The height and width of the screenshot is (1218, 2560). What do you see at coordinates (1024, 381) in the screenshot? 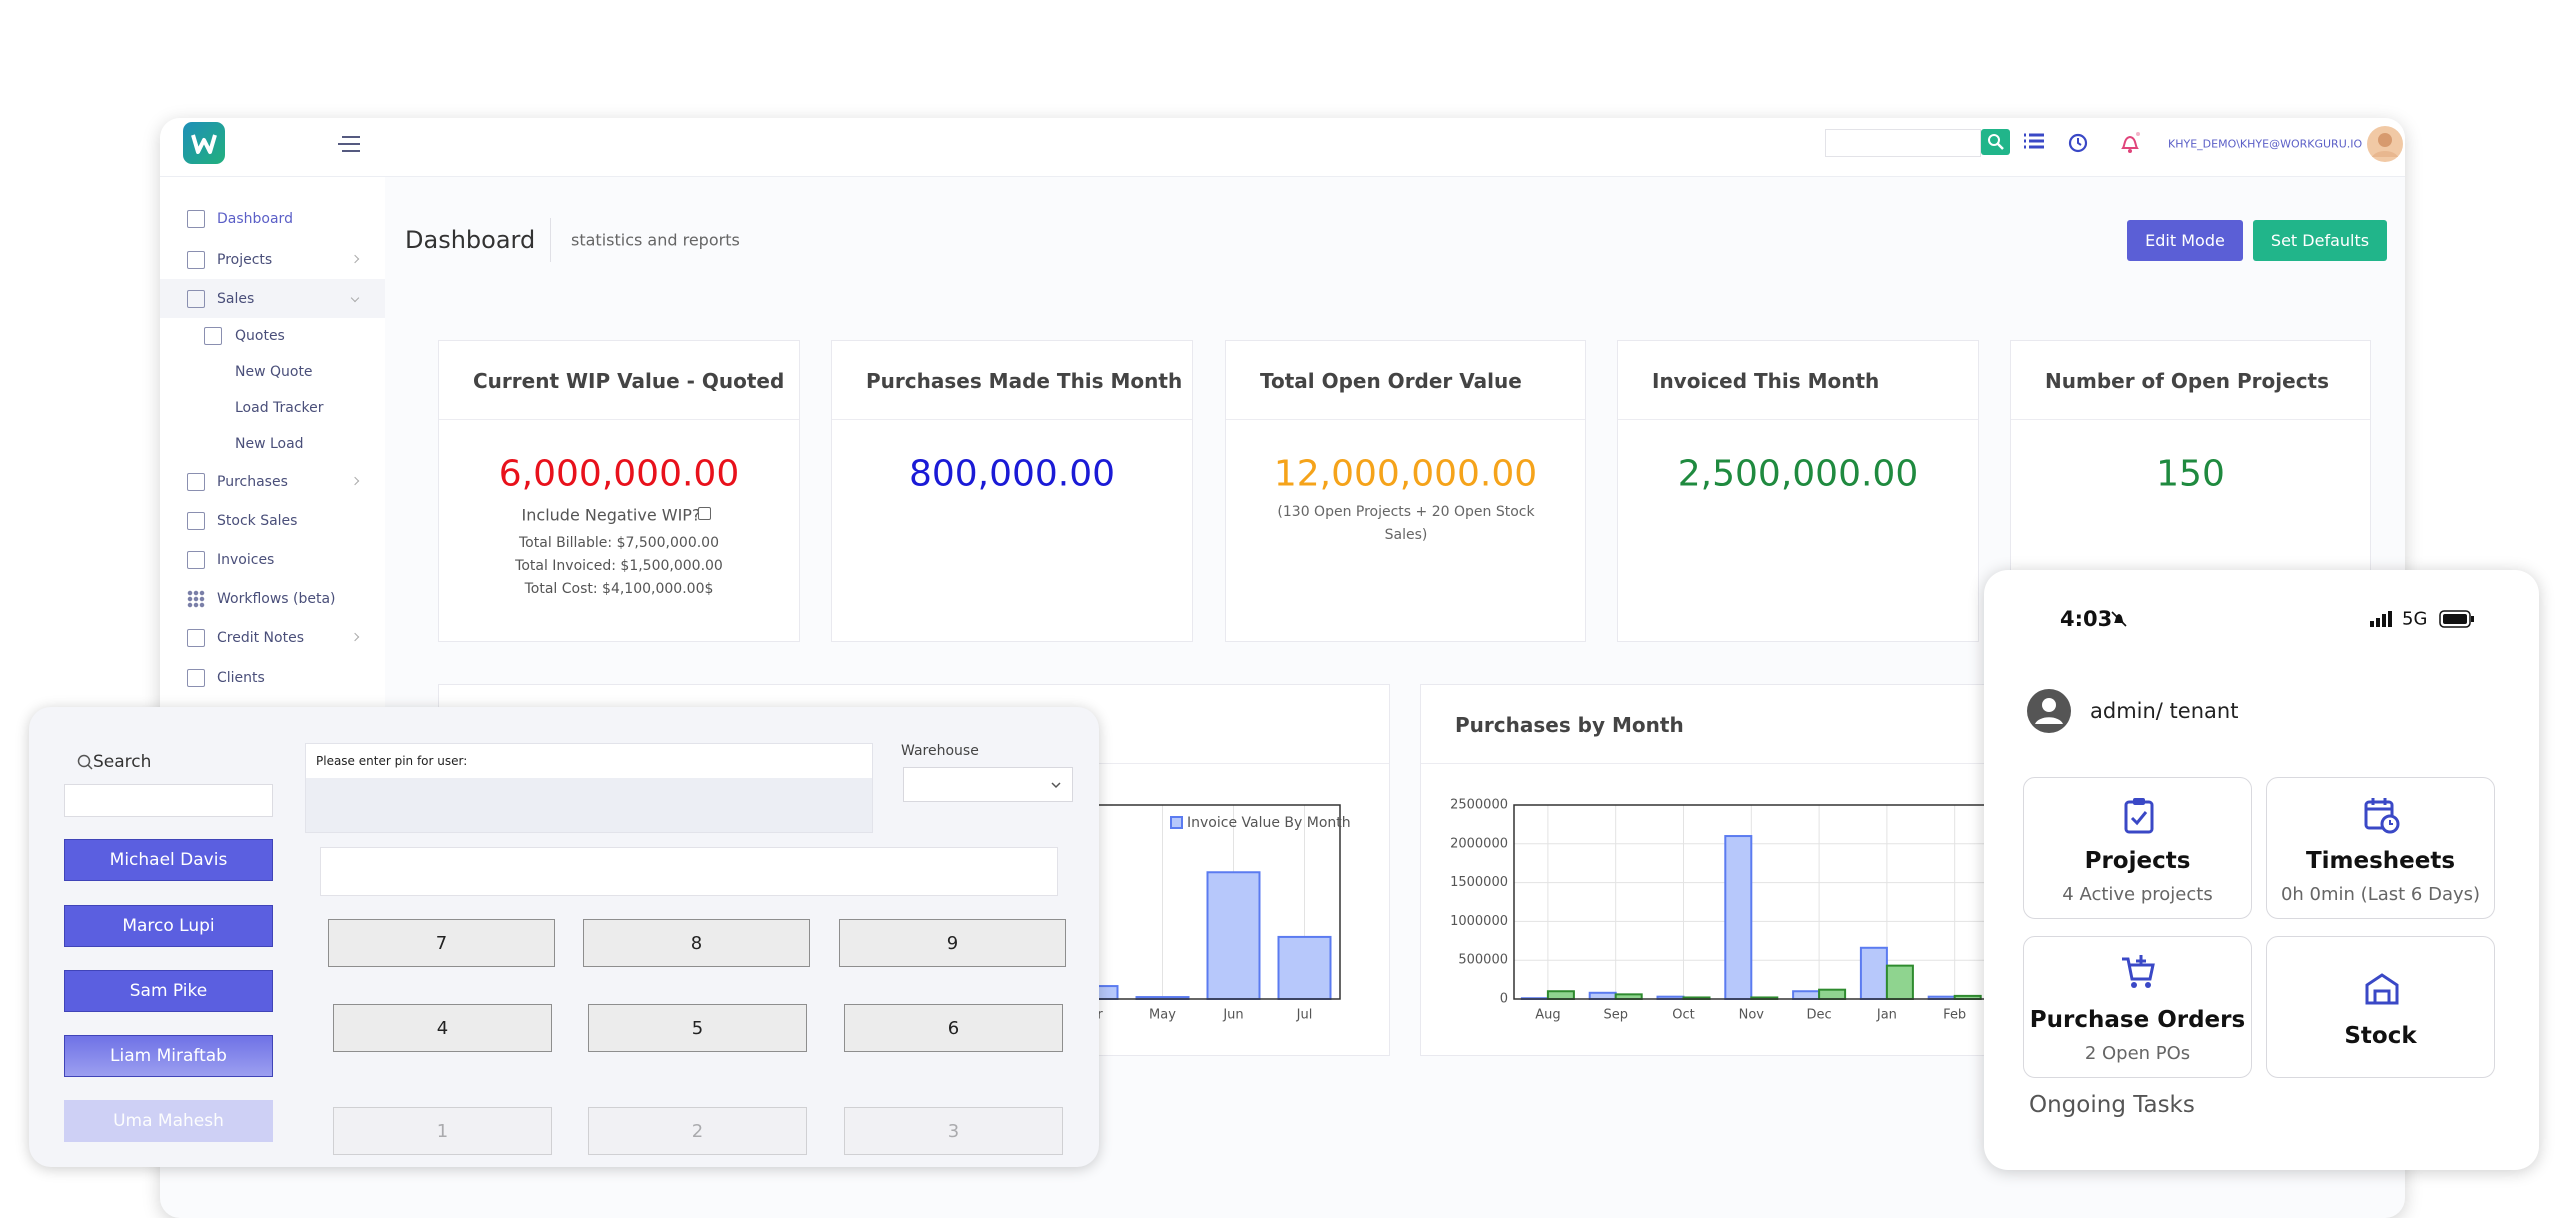
I see `card-title: Purchases Made This Month` at bounding box center [1024, 381].